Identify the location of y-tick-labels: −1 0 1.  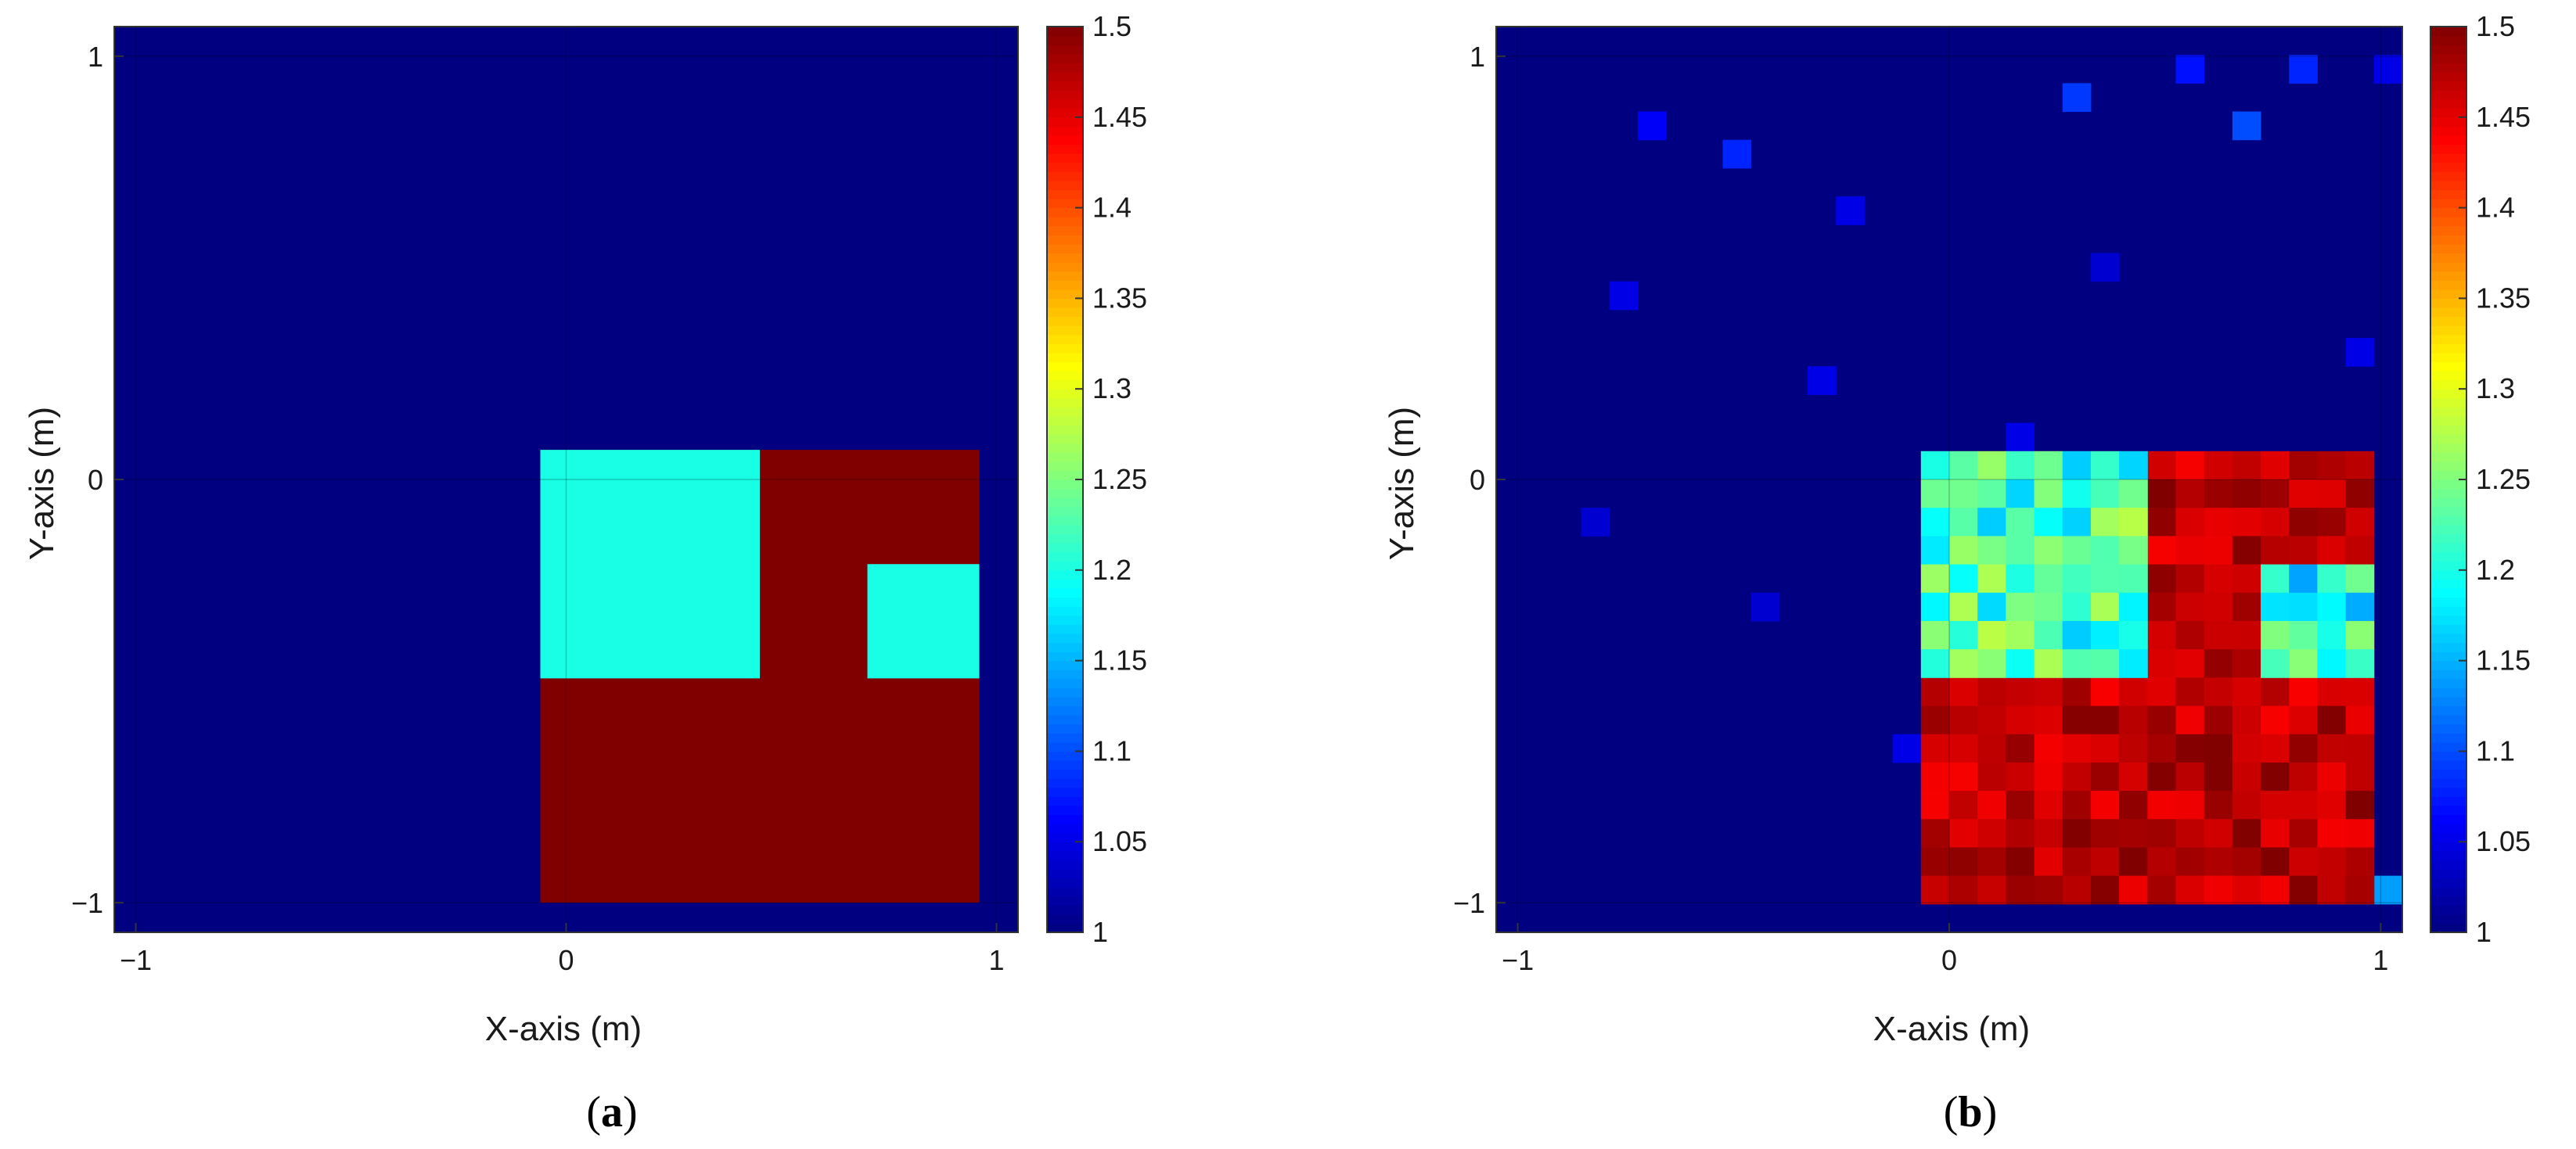
(97, 480).